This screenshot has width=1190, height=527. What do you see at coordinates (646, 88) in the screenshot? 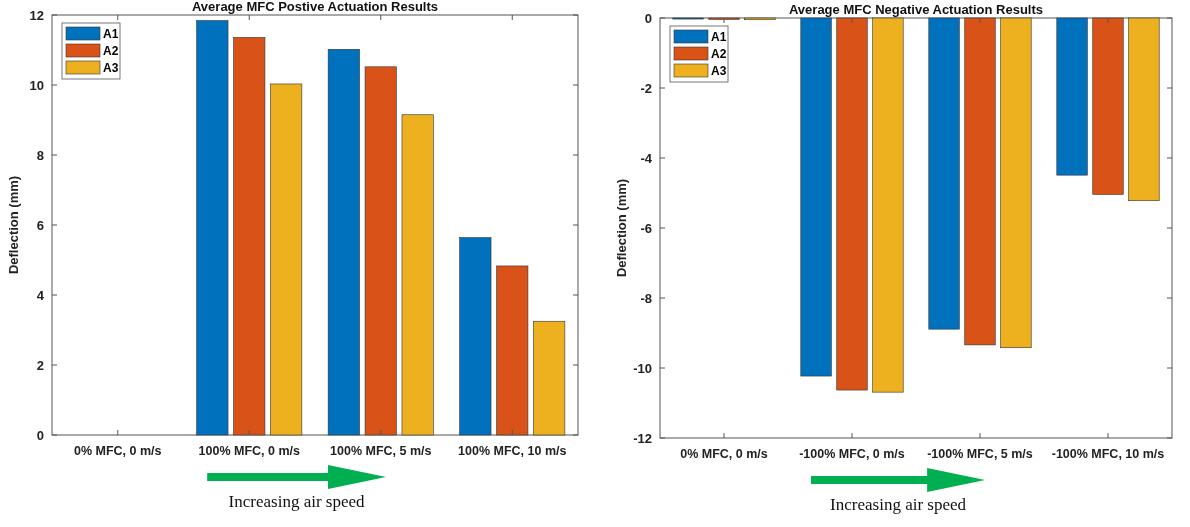
I see `y-tick-label: -2` at bounding box center [646, 88].